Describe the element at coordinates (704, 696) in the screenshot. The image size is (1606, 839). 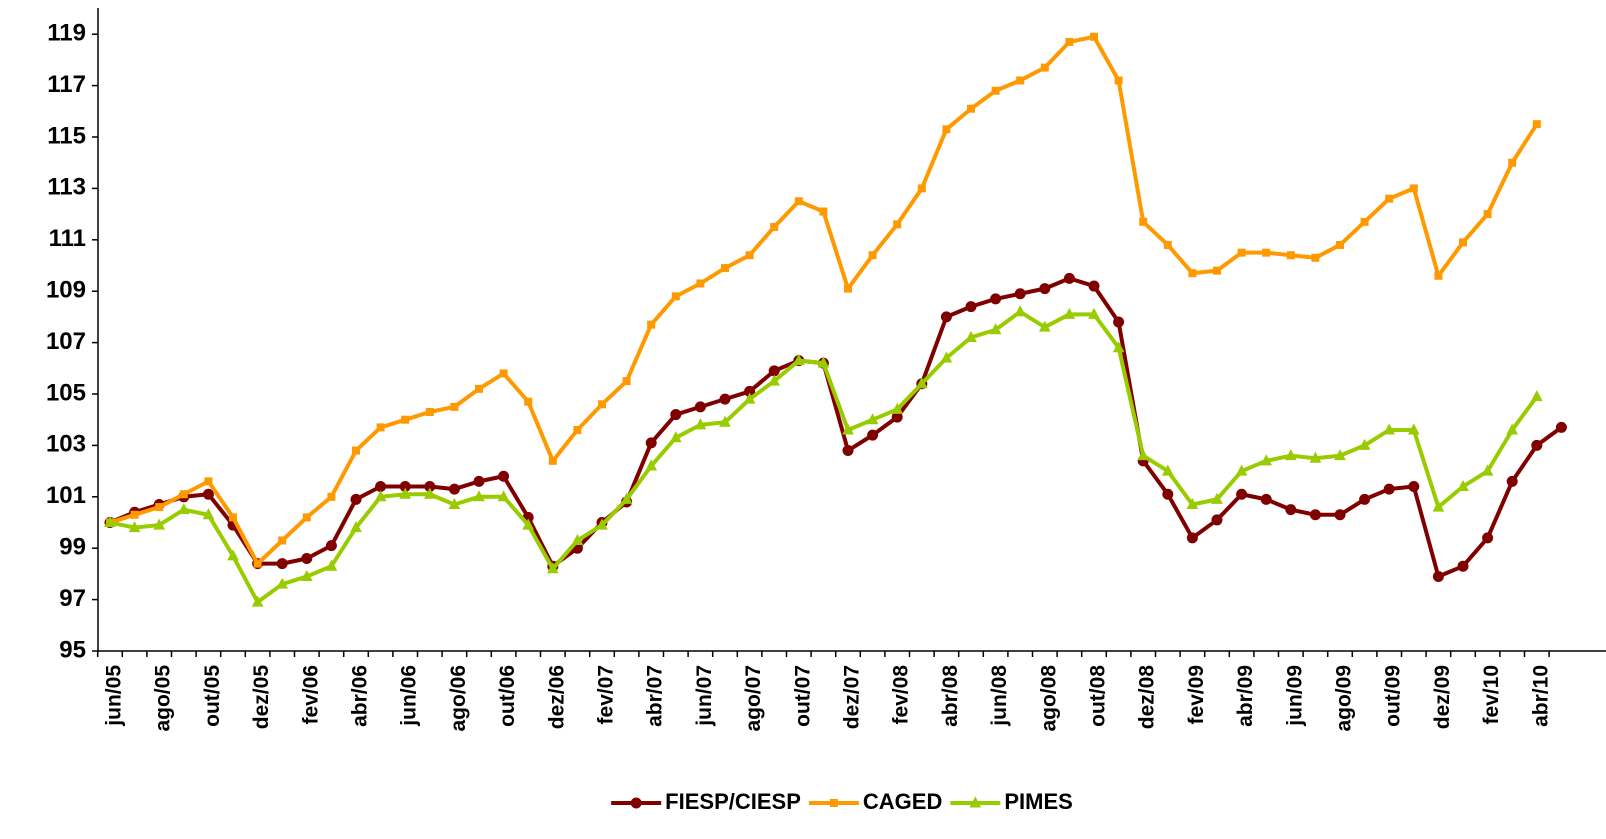
I see `x-tick-label: jun/07` at that location.